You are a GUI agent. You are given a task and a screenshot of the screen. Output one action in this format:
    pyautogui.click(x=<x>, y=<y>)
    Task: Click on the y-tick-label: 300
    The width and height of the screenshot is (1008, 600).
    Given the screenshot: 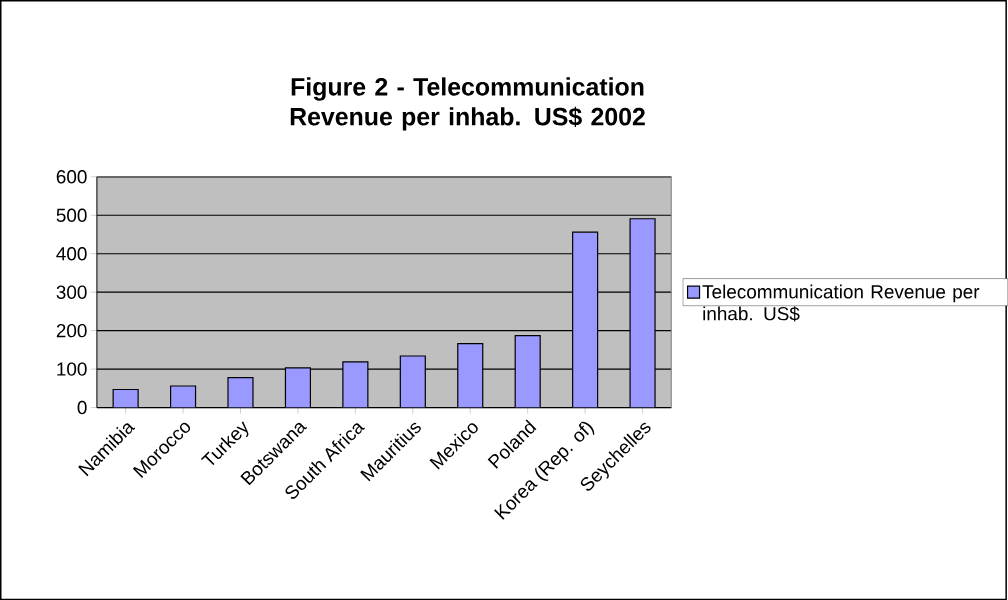 What is the action you would take?
    pyautogui.click(x=71, y=292)
    